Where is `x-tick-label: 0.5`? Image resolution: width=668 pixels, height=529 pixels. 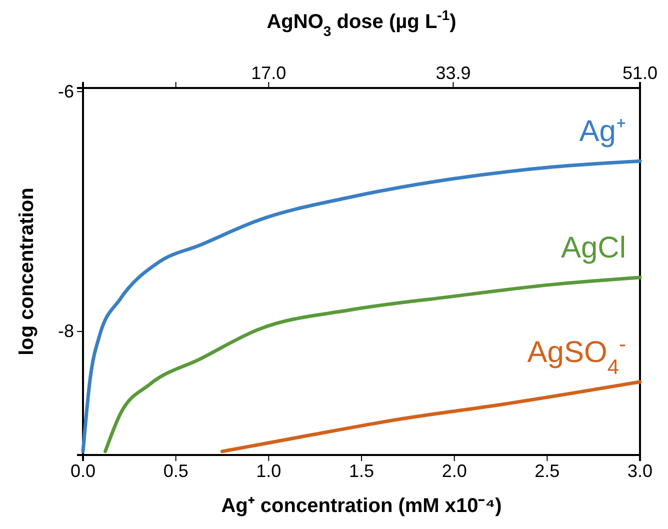 x-tick-label: 0.5 is located at coordinates (175, 470).